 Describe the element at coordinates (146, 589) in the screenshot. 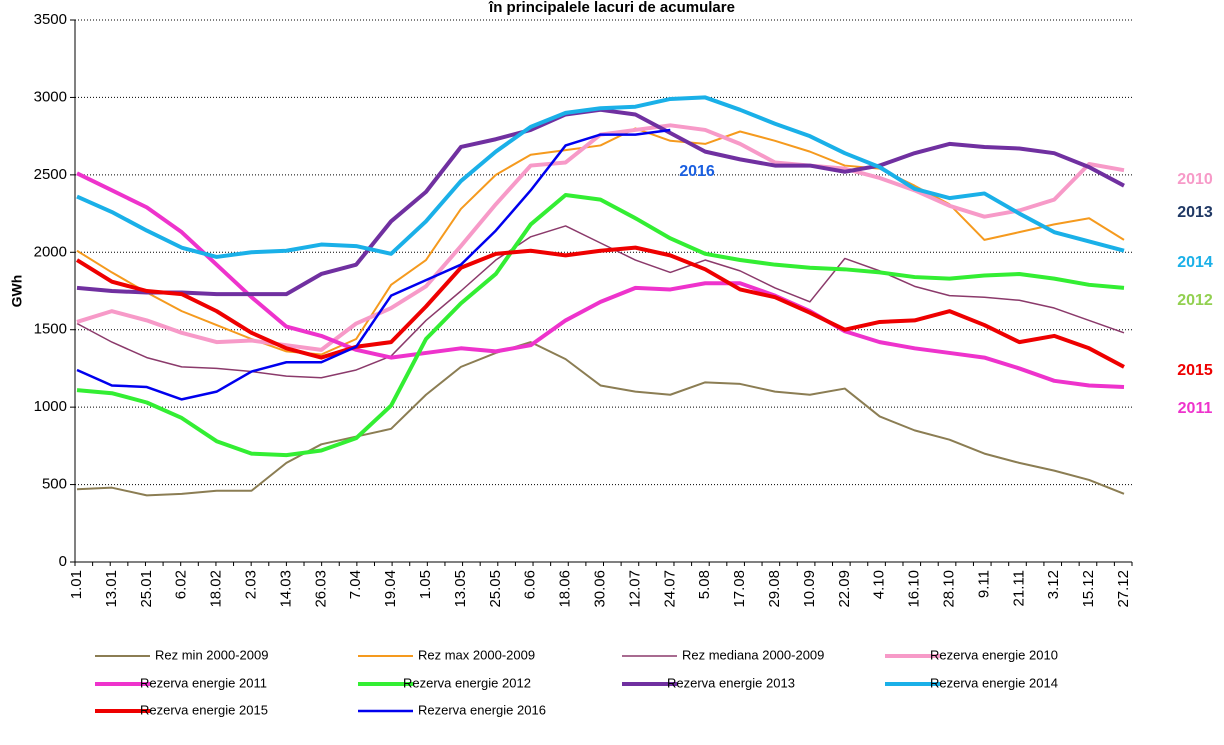

I see `x-tick-label: 25.01` at that location.